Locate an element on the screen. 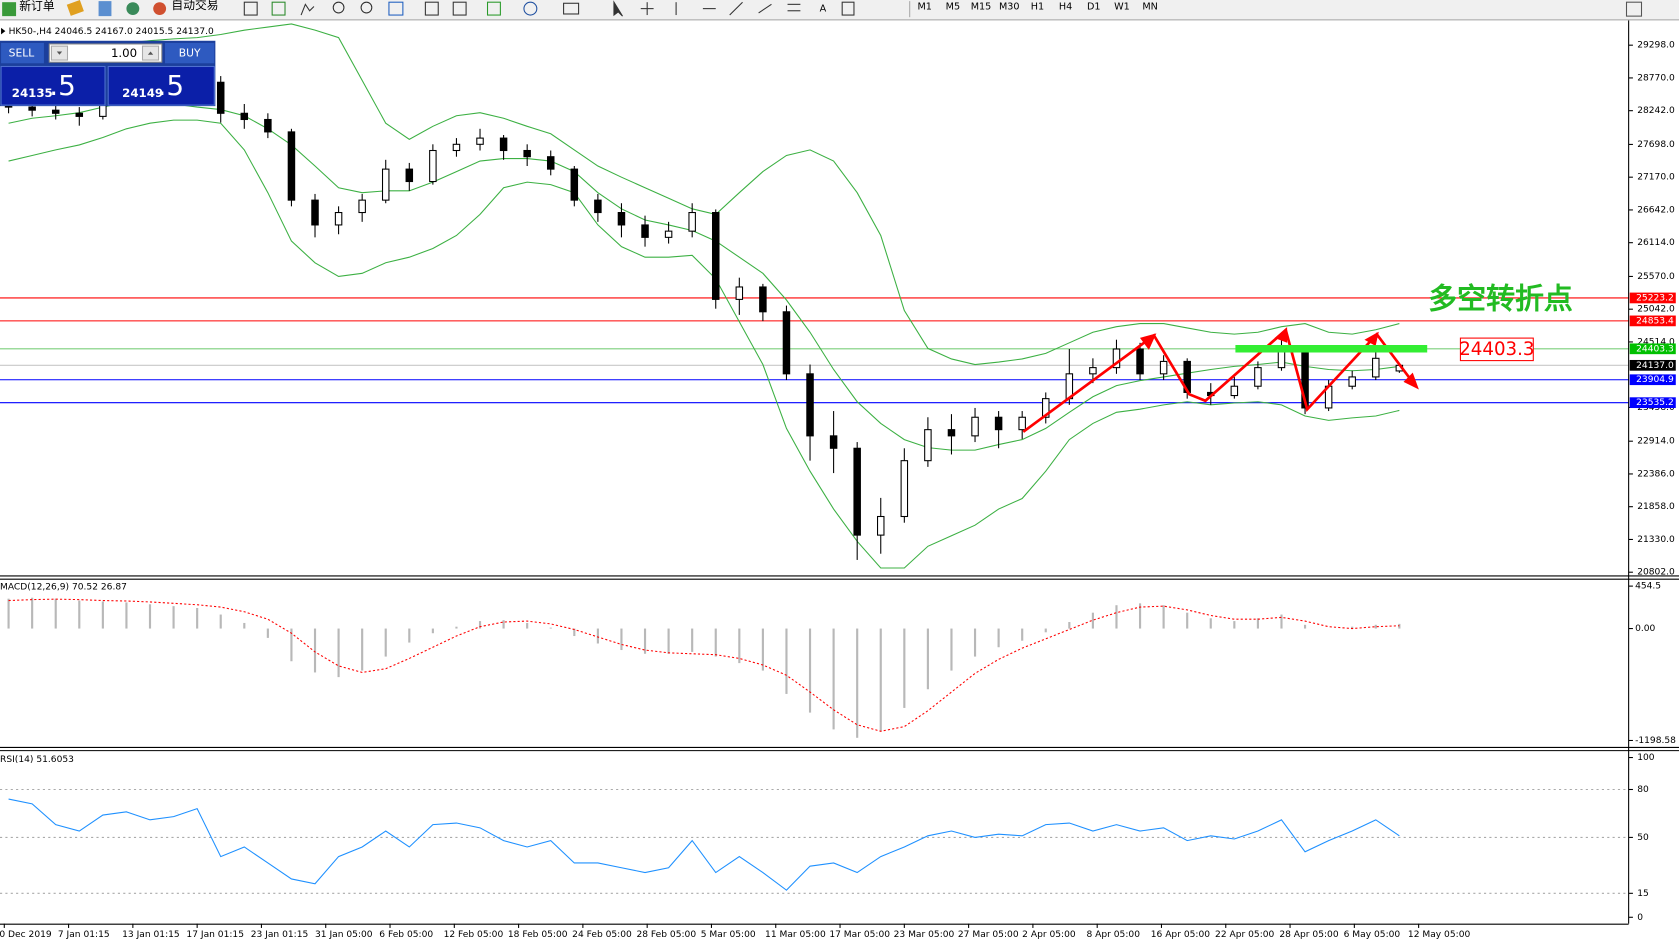  timeframe-button: W1 is located at coordinates (1122, 6).